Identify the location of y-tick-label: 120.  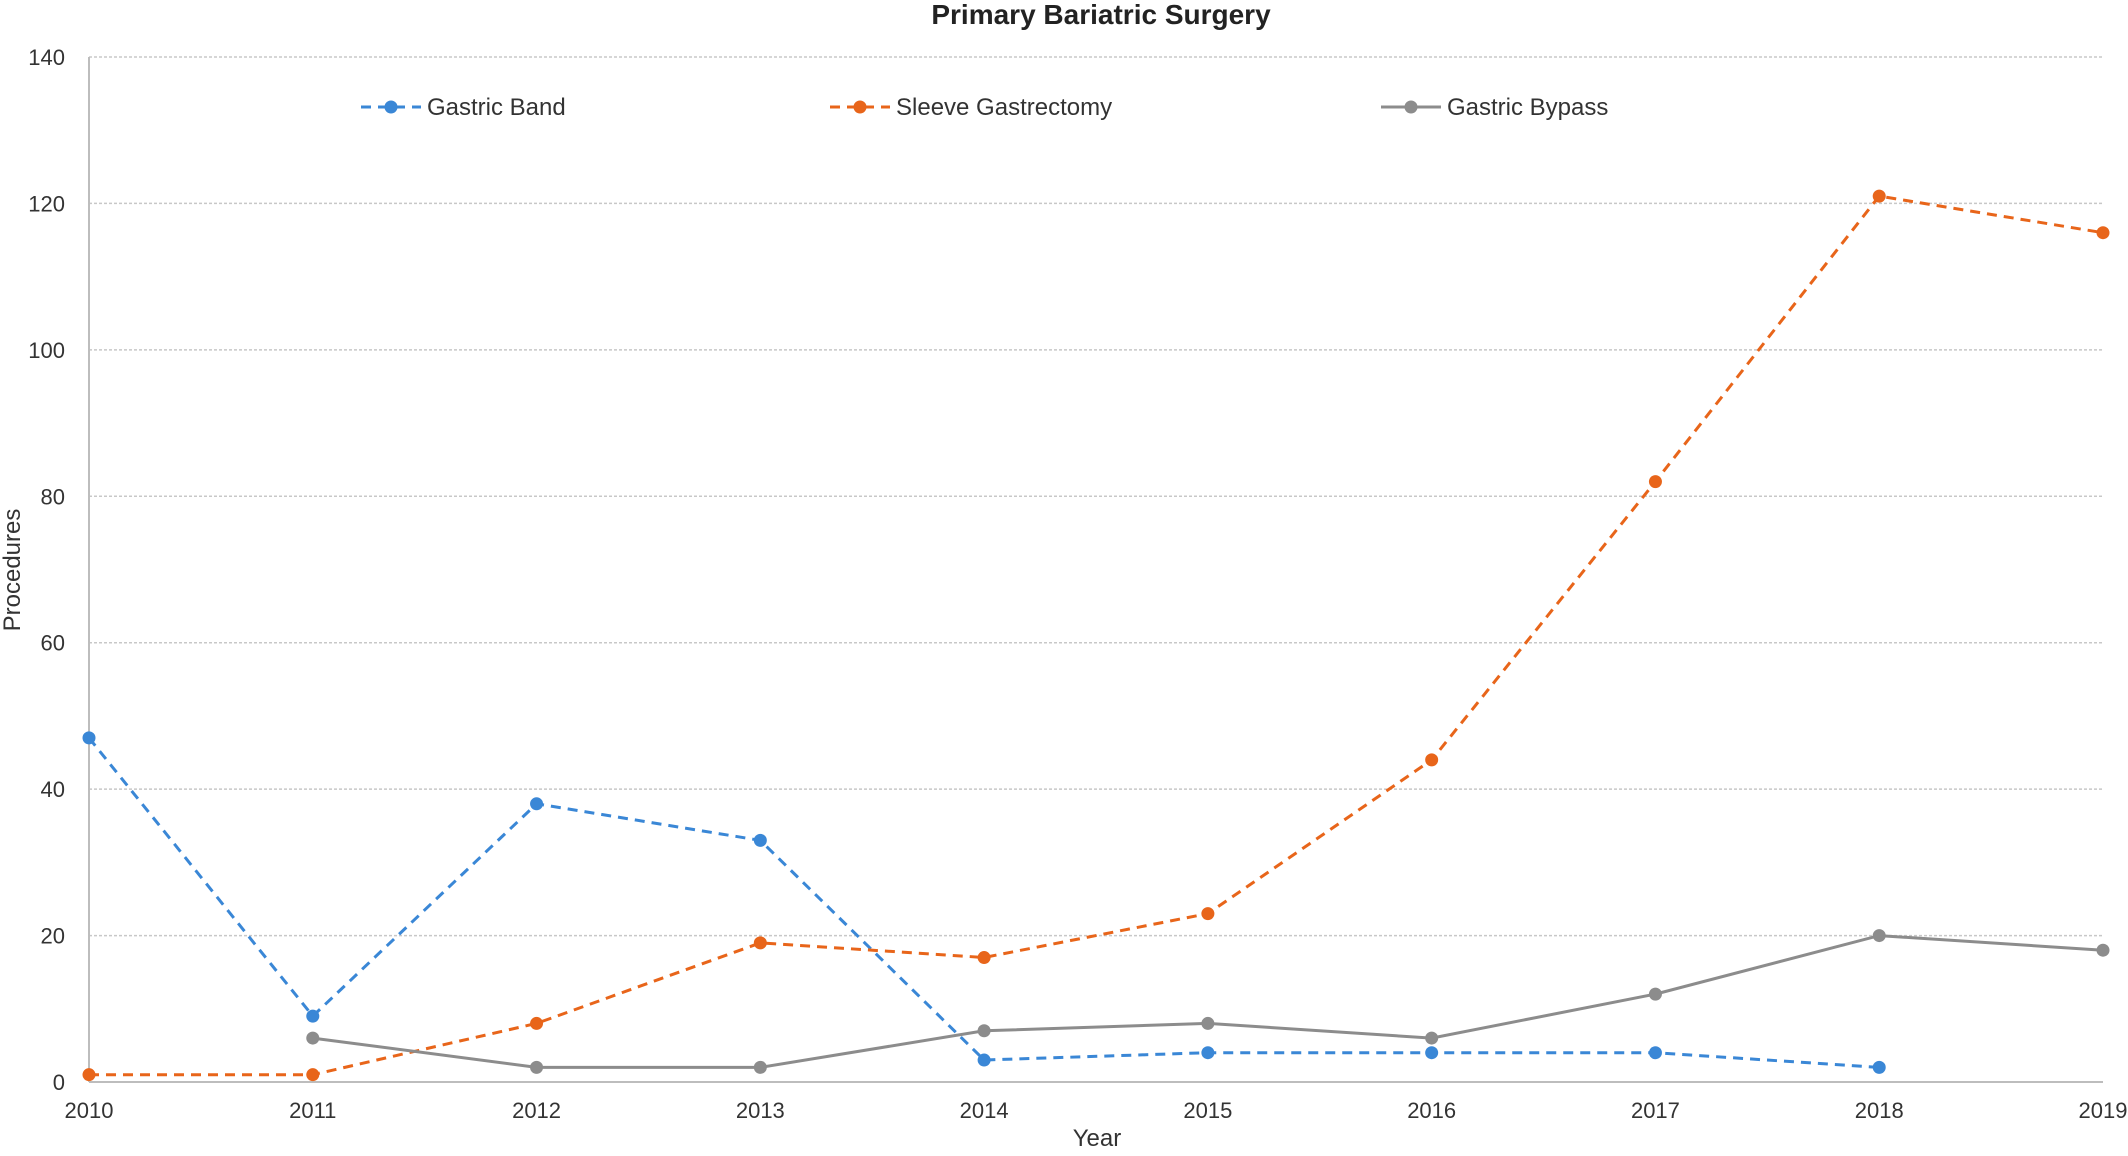
(46, 203).